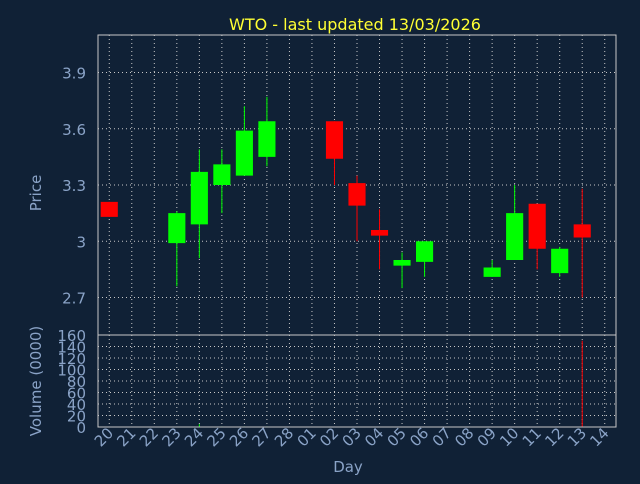 This screenshot has height=484, width=640. What do you see at coordinates (355, 24) in the screenshot?
I see `chart-title: WTO - last updated 13/03/2026` at bounding box center [355, 24].